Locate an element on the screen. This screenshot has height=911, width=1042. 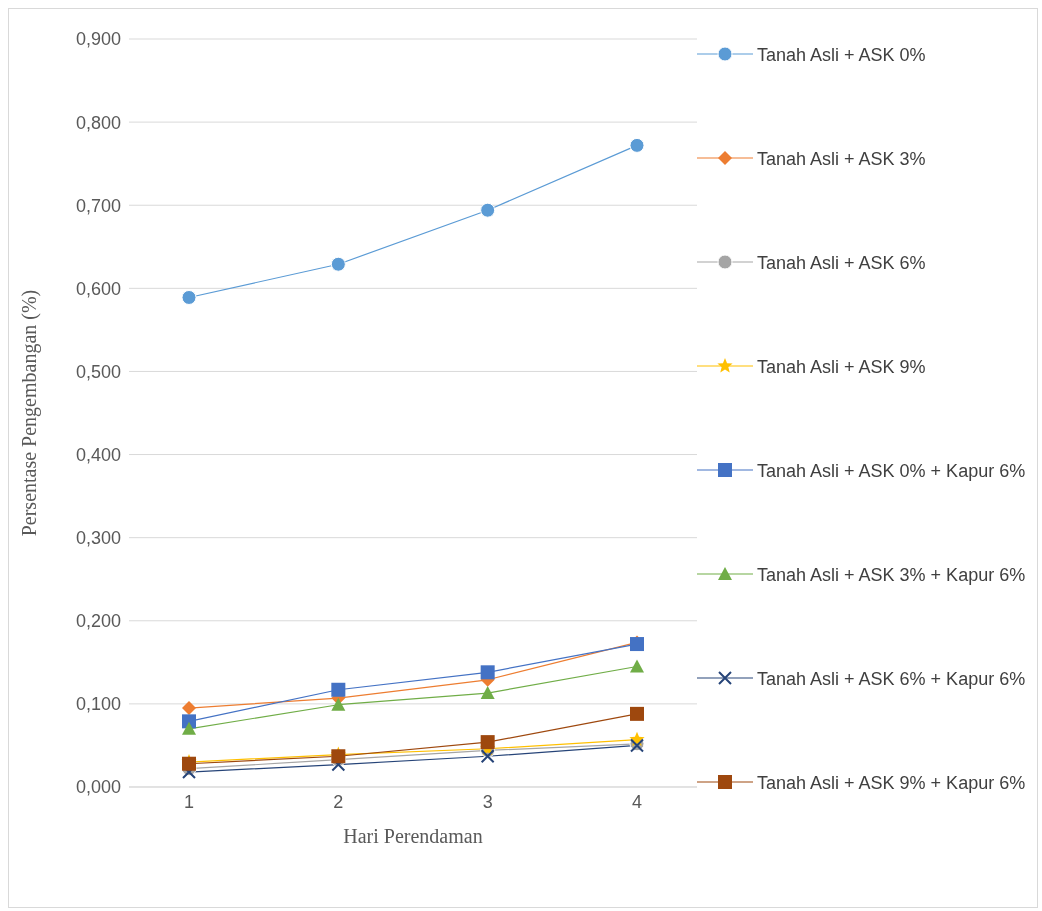
y-tick-label: 0,400 is located at coordinates (98, 454).